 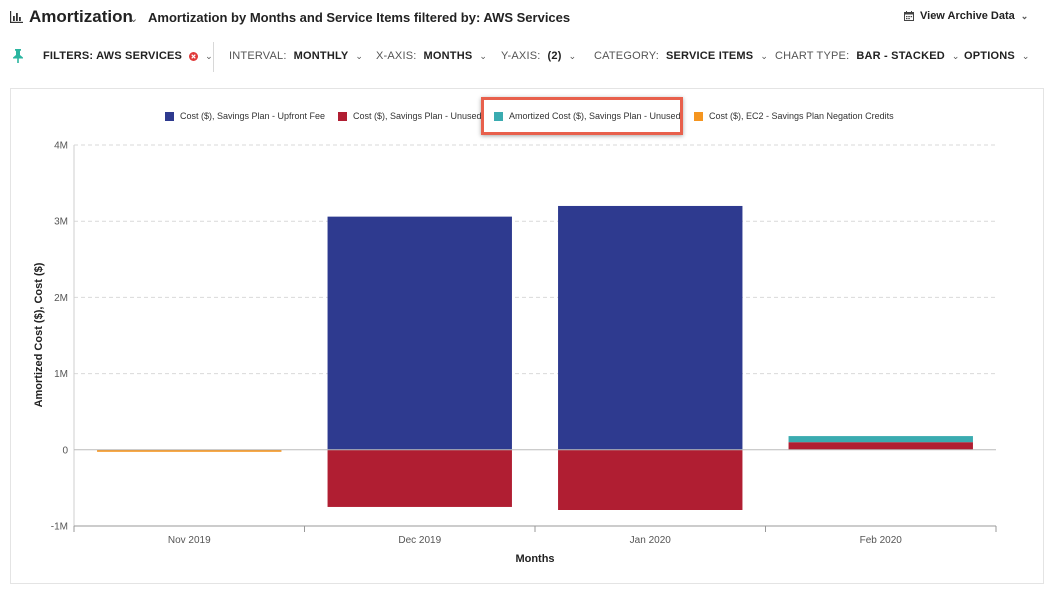 What do you see at coordinates (909, 16) in the screenshot?
I see `calendar-icon` at bounding box center [909, 16].